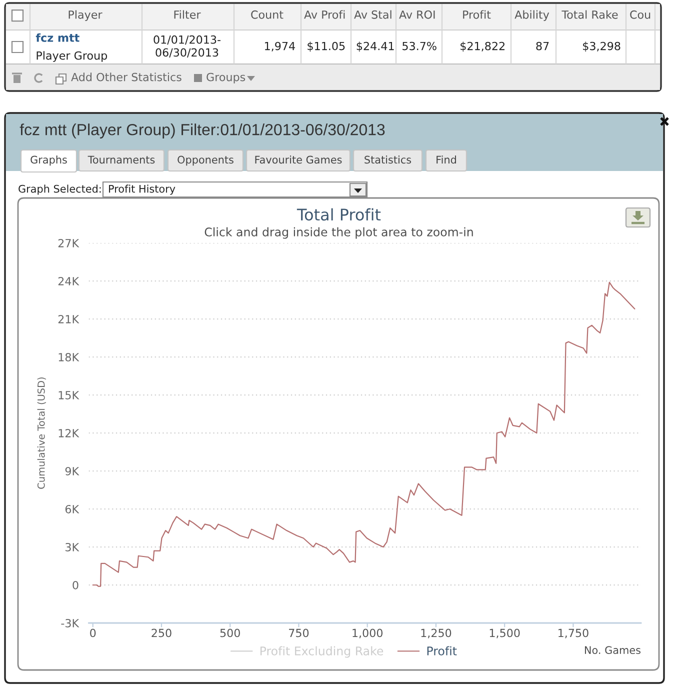 The height and width of the screenshot is (694, 679). Describe the element at coordinates (299, 633) in the screenshot. I see `x-tick-label: 750` at that location.